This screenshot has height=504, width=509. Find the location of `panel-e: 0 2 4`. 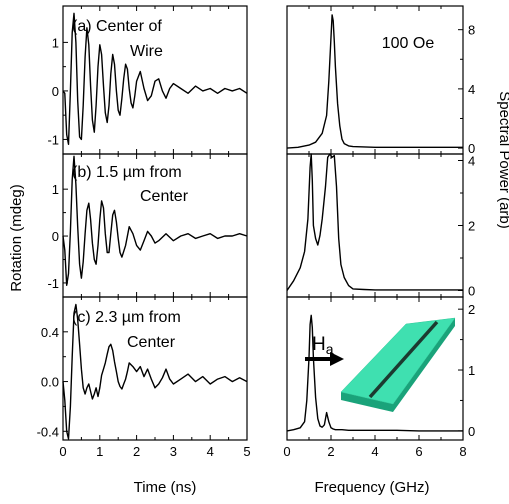

panel-e: 0 2 4 is located at coordinates (380, 226).